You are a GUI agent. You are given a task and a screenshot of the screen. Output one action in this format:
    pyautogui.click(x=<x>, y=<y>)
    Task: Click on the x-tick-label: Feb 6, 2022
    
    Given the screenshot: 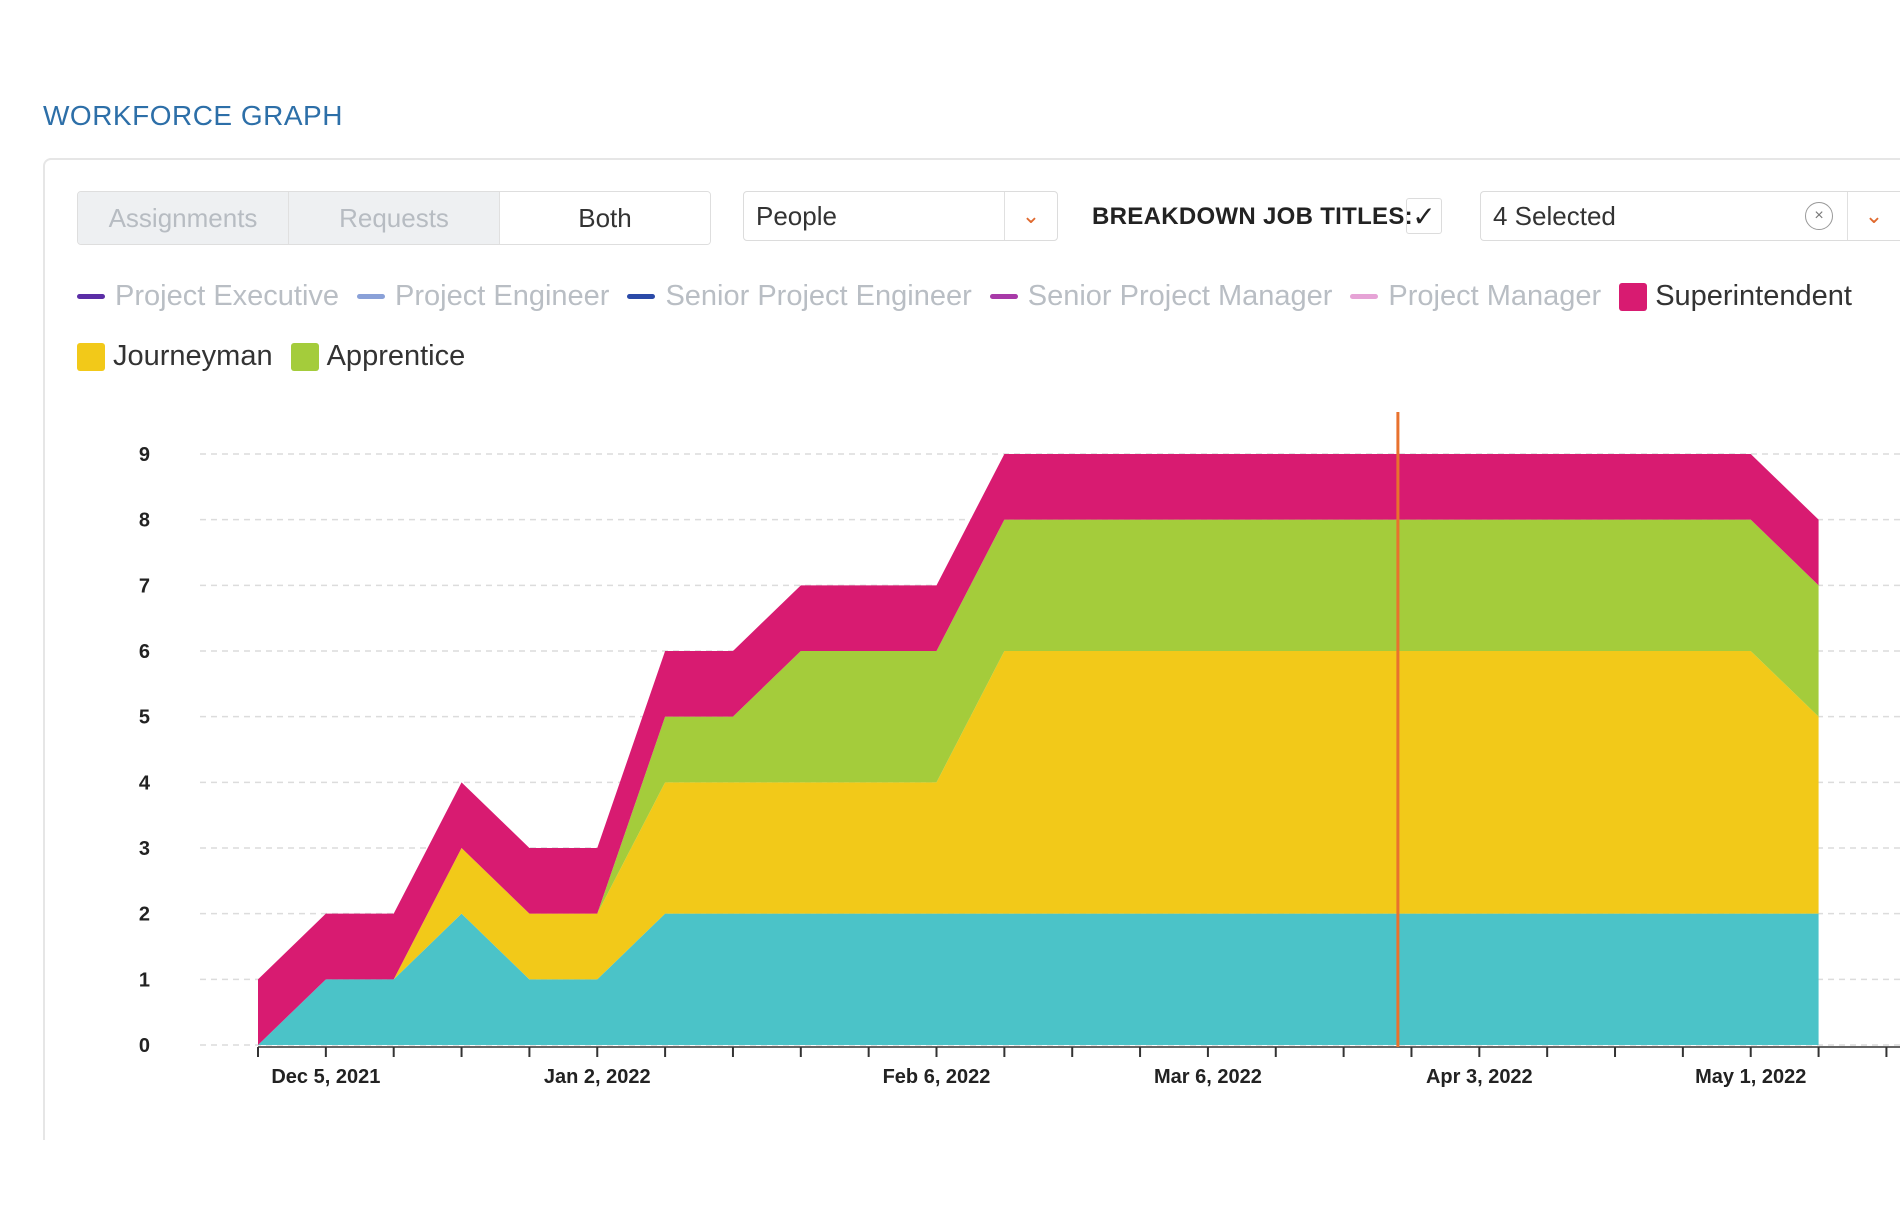 What is the action you would take?
    pyautogui.click(x=937, y=1077)
    